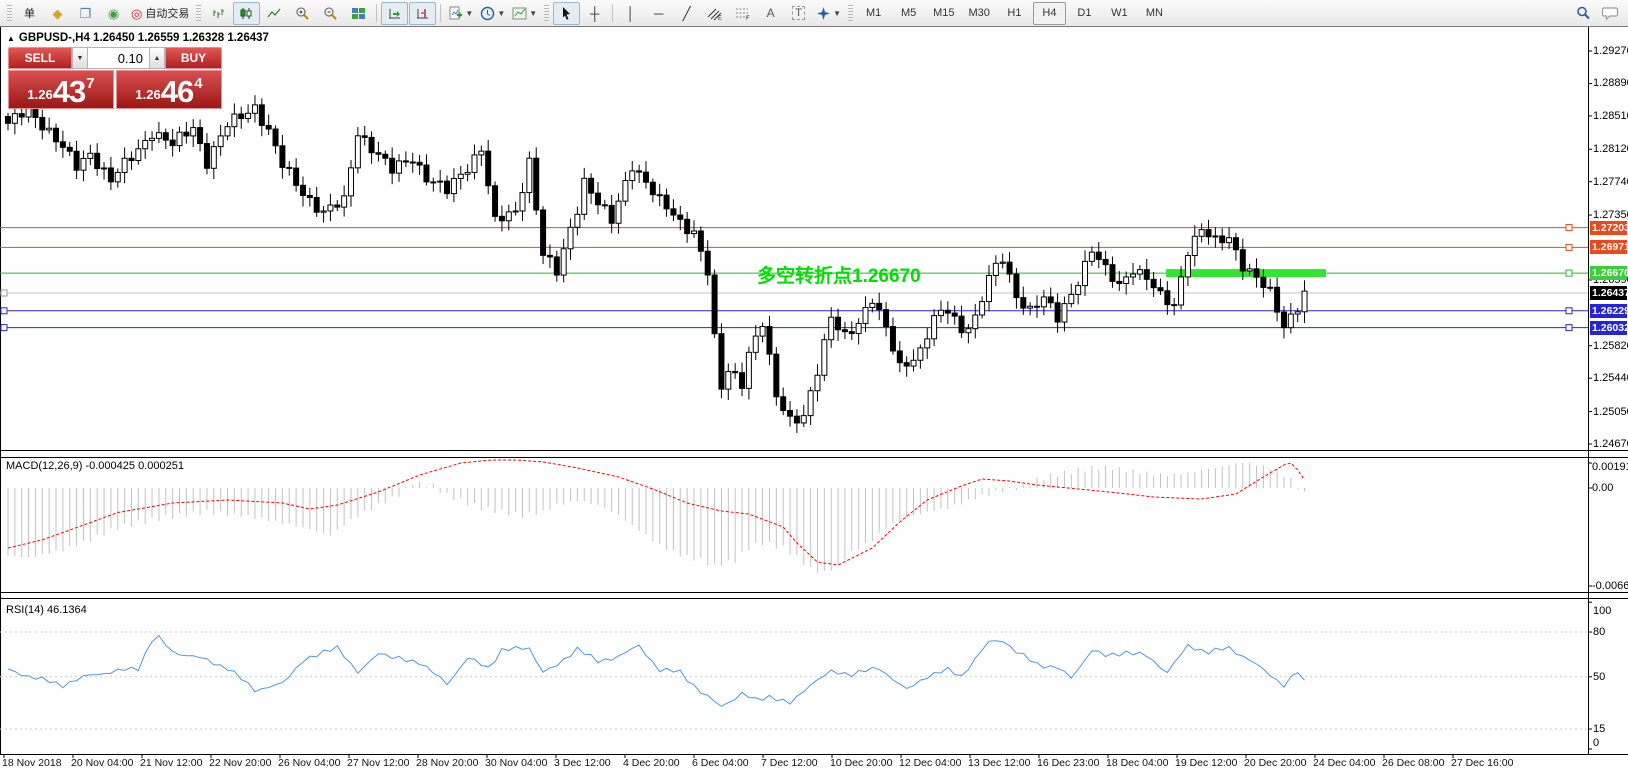  I want to click on buy-price-big: 46, so click(177, 91).